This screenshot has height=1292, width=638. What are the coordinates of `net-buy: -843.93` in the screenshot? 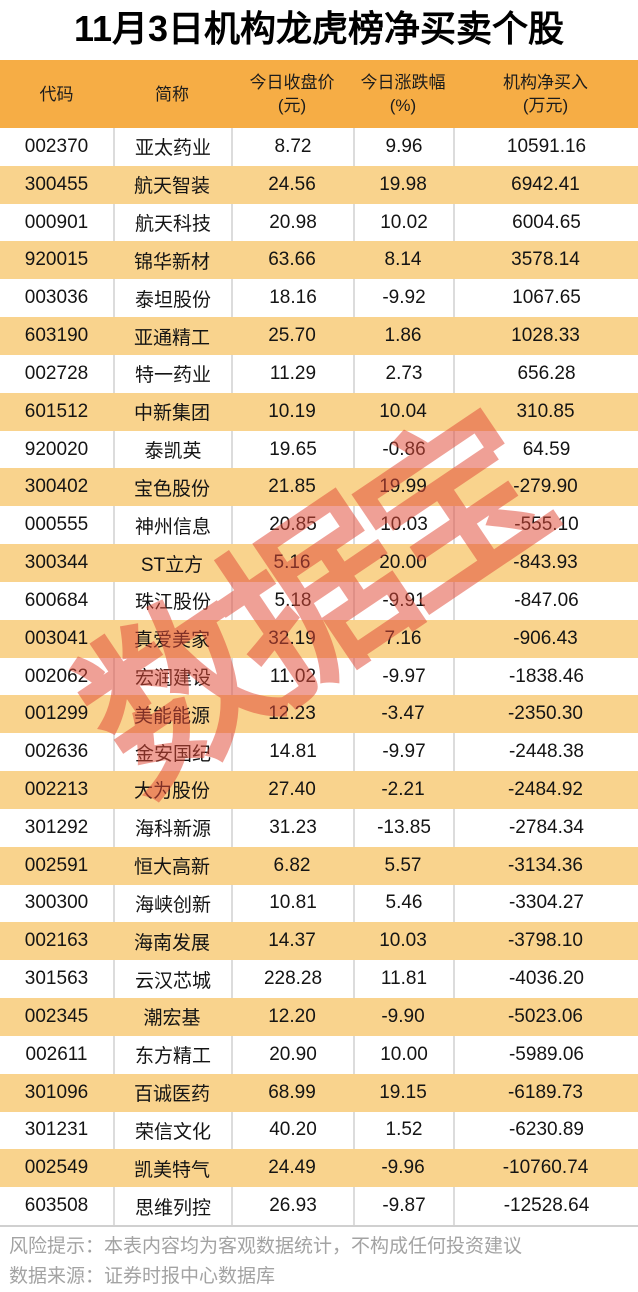 It's located at (545, 563).